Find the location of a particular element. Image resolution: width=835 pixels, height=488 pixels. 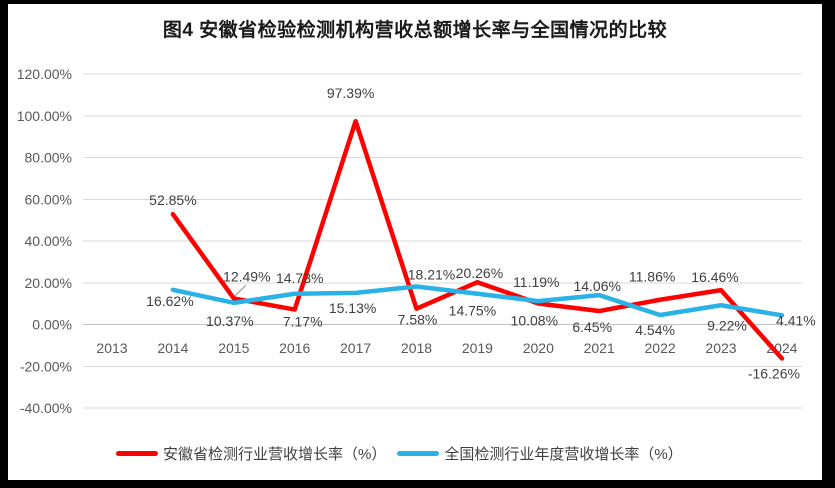

legend-label-national: 全国检测行业年度营收增长率（%） is located at coordinates (563, 454).